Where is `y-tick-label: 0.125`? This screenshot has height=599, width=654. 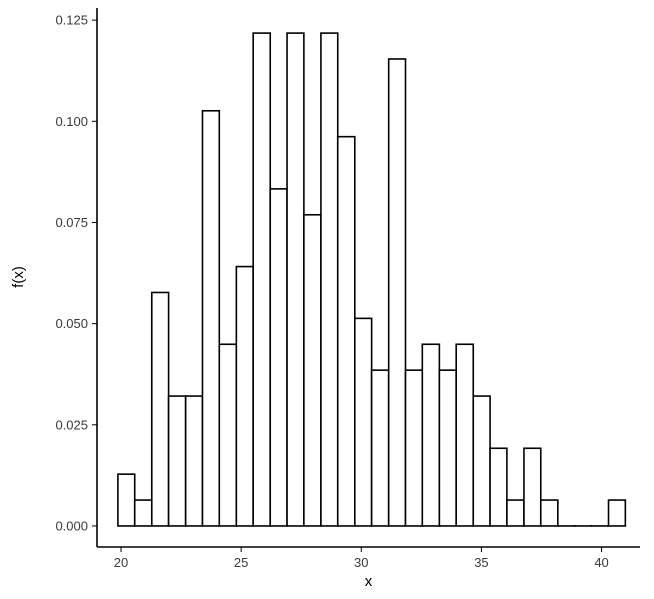 y-tick-label: 0.125 is located at coordinates (71, 20).